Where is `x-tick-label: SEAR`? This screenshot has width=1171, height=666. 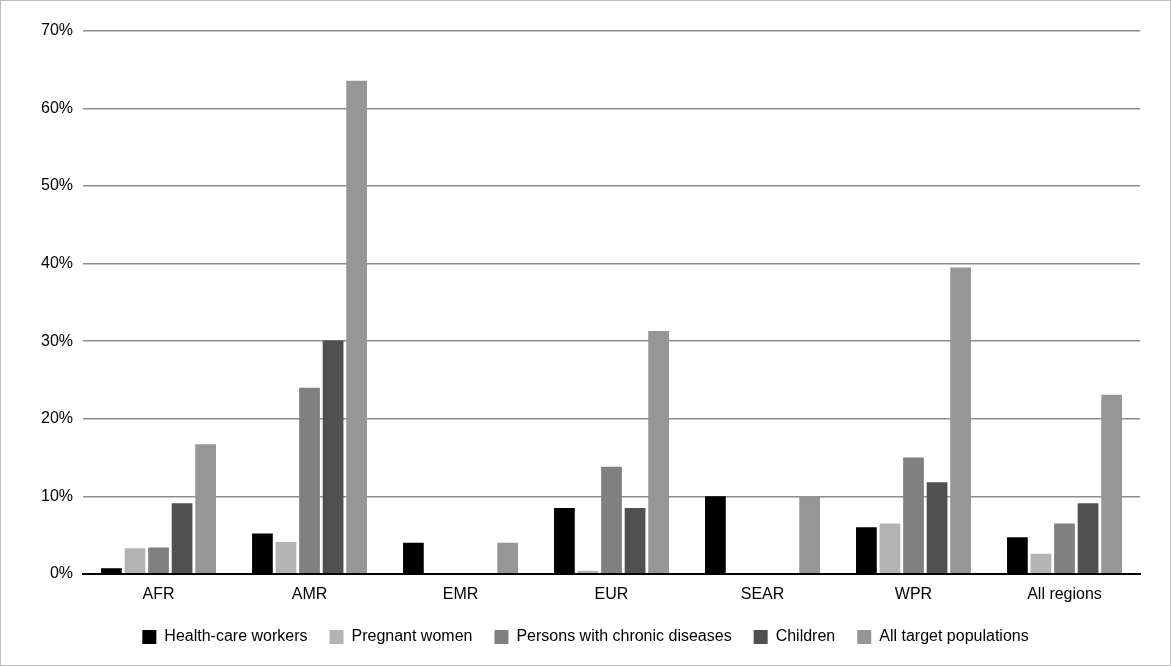
x-tick-label: SEAR is located at coordinates (762, 593).